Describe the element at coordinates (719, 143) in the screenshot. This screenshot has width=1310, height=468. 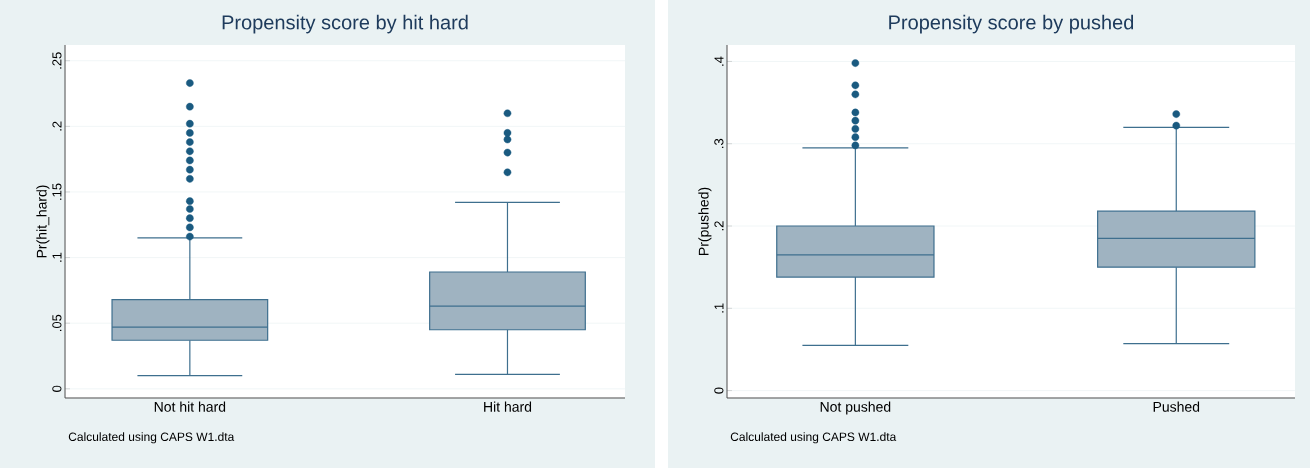
I see `y-tick-label: .3` at that location.